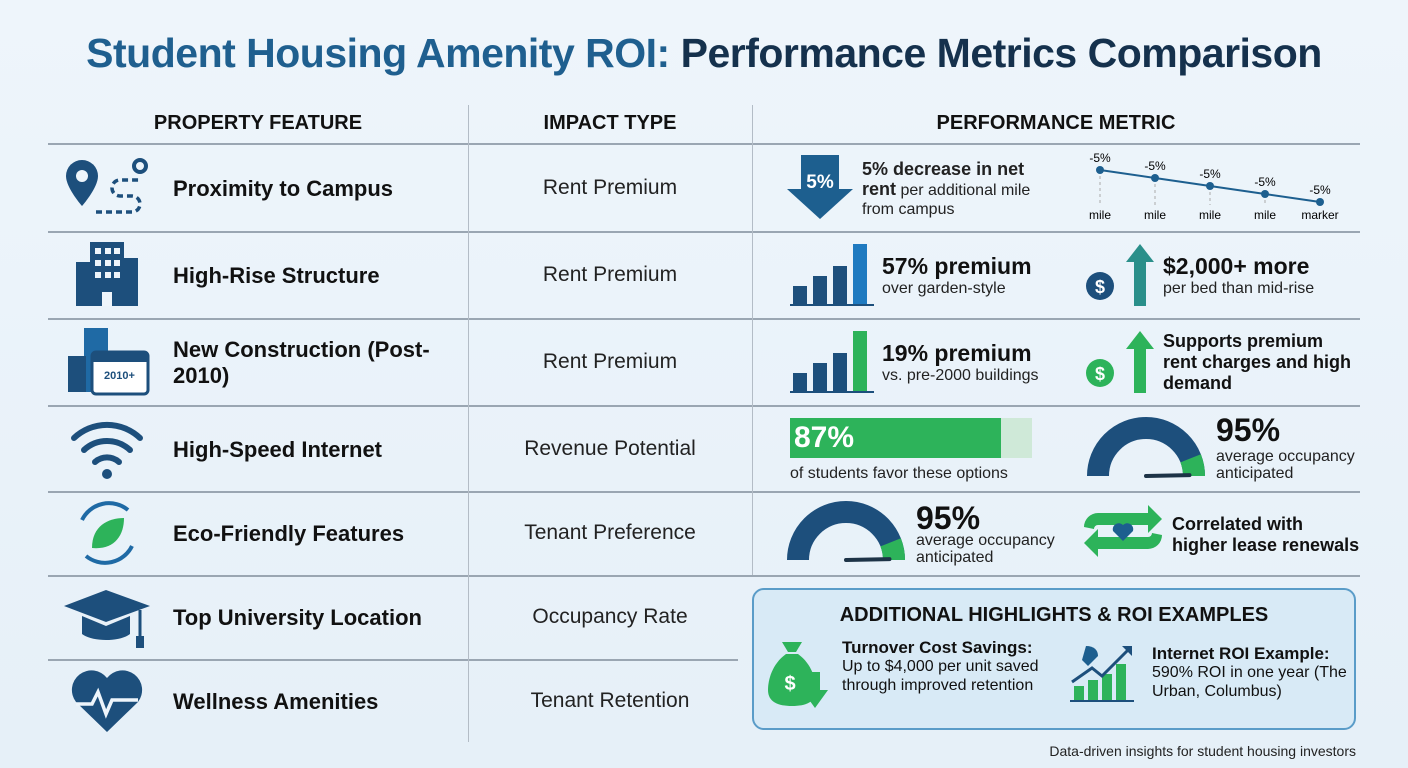  Describe the element at coordinates (946, 200) in the screenshot. I see `metric-text: per additional mile from campus` at that location.